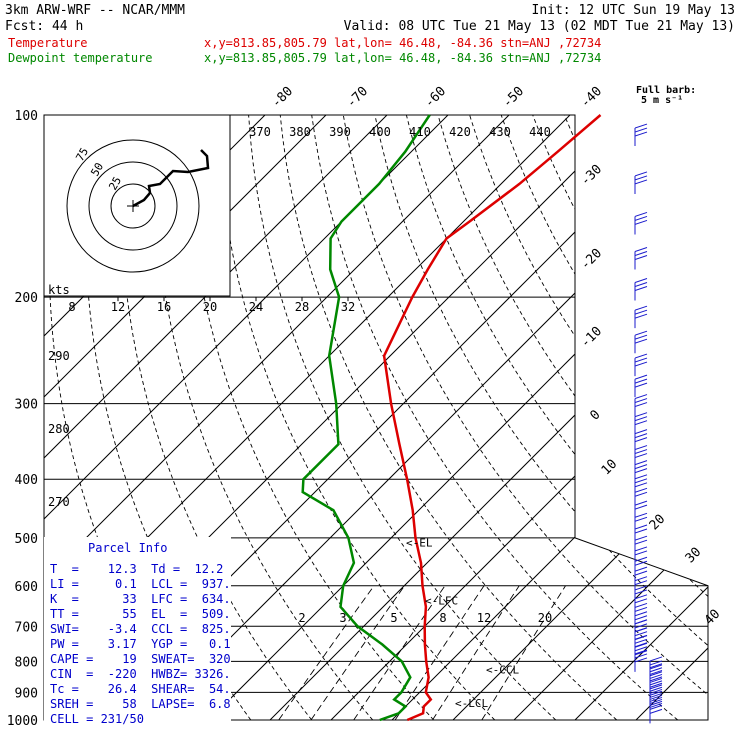 Image resolution: width=740 pixels, height=740 pixels. I want to click on theta-label: 410, so click(420, 132).